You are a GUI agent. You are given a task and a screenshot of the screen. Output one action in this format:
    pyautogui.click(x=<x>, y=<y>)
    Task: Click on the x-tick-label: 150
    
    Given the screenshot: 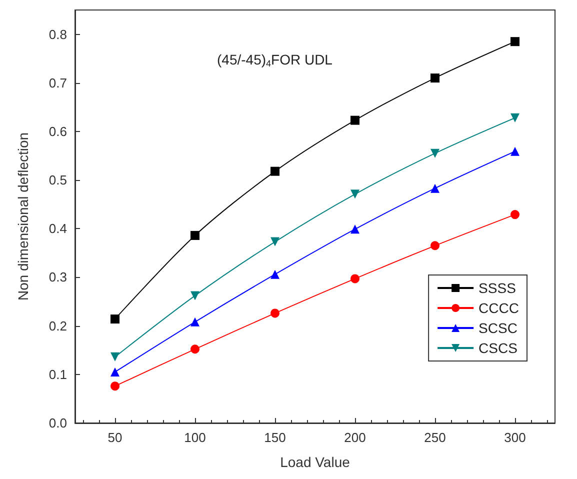 What is the action you would take?
    pyautogui.click(x=275, y=437)
    